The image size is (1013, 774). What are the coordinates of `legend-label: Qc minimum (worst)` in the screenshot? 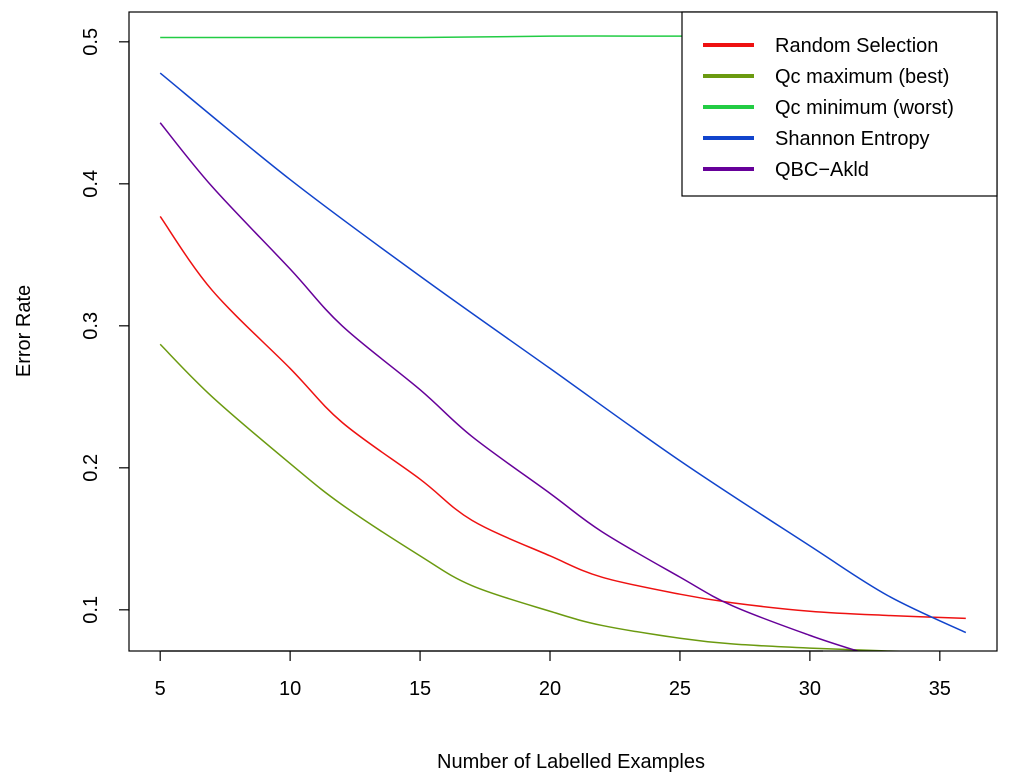 It's located at (864, 108).